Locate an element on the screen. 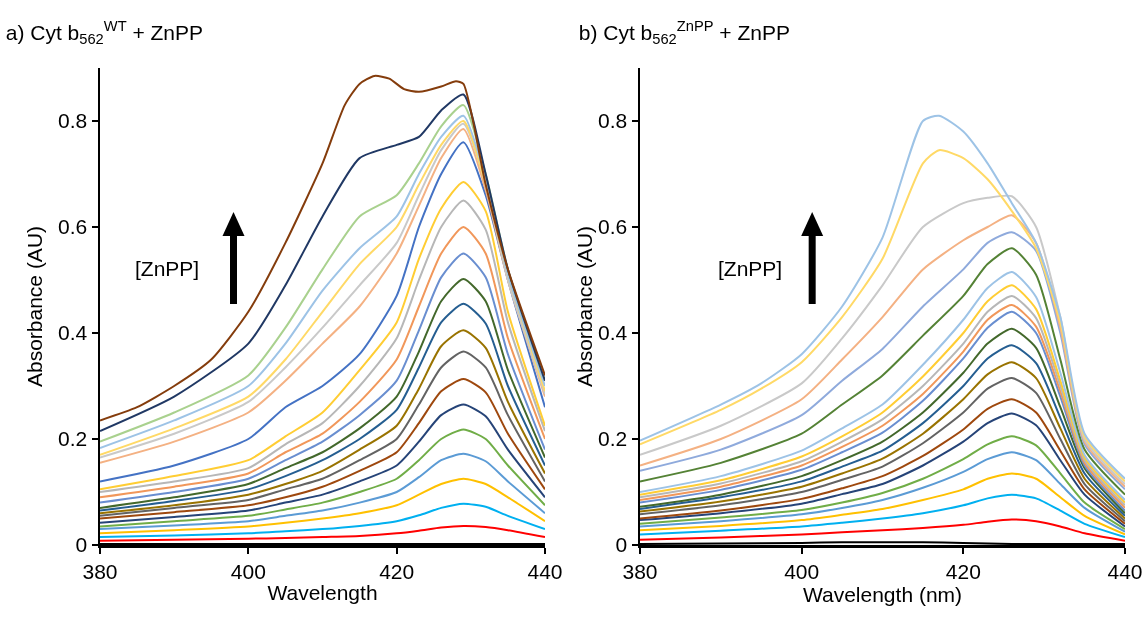  chart-title: a) Cyt b$_{562}$$^{WT}$ + ZnPP is located at coordinates (104, 32).